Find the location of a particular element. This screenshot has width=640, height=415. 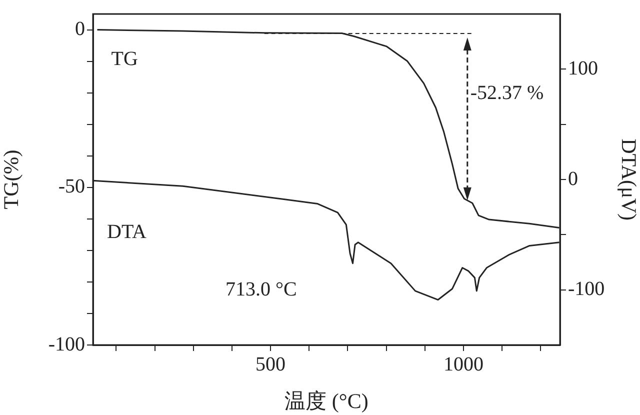

y2-tick-label: 0 is located at coordinates (573, 179).